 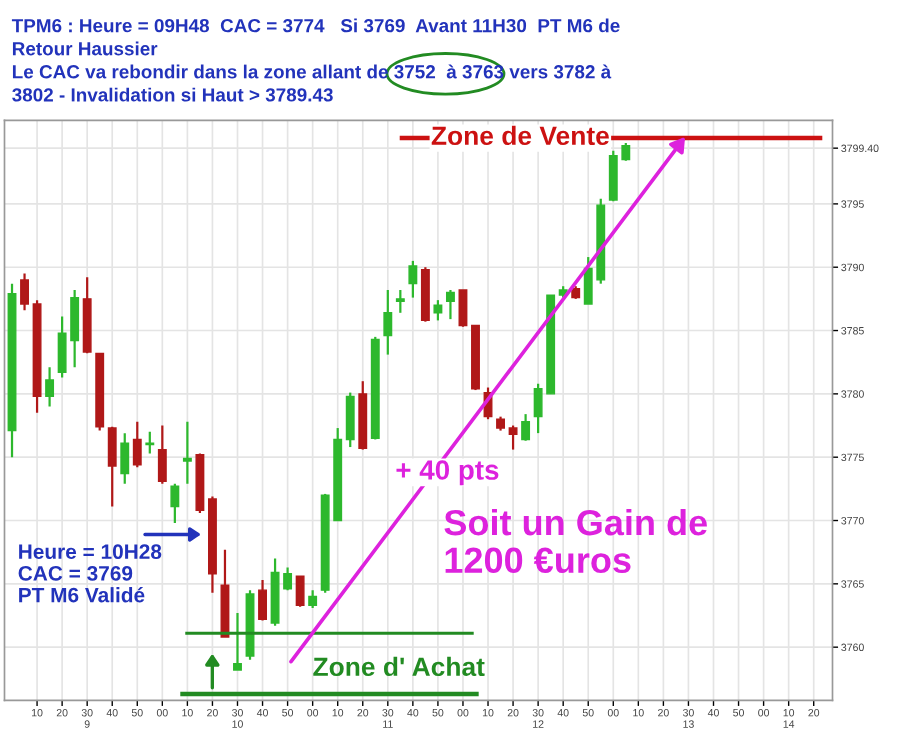 What do you see at coordinates (90, 573) in the screenshot?
I see `annotation: Heure = 10H28 CAC = 3769 PT M6 Validé` at bounding box center [90, 573].